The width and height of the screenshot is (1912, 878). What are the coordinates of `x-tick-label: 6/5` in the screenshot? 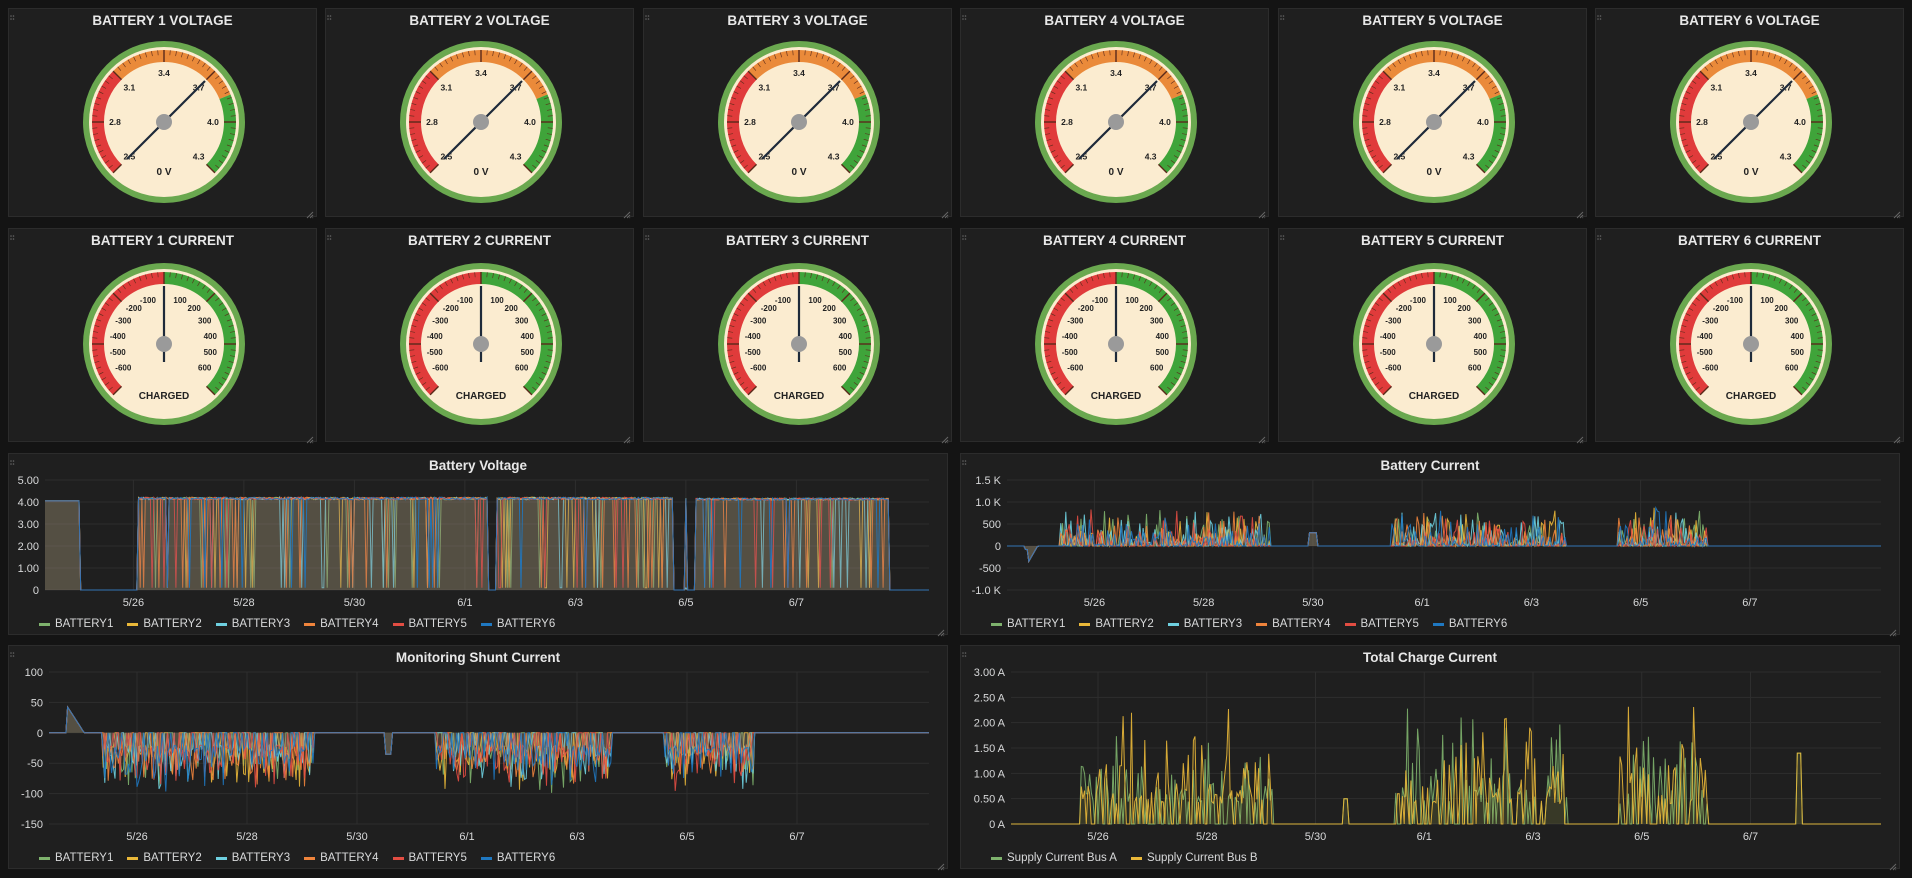 It's located at (686, 837).